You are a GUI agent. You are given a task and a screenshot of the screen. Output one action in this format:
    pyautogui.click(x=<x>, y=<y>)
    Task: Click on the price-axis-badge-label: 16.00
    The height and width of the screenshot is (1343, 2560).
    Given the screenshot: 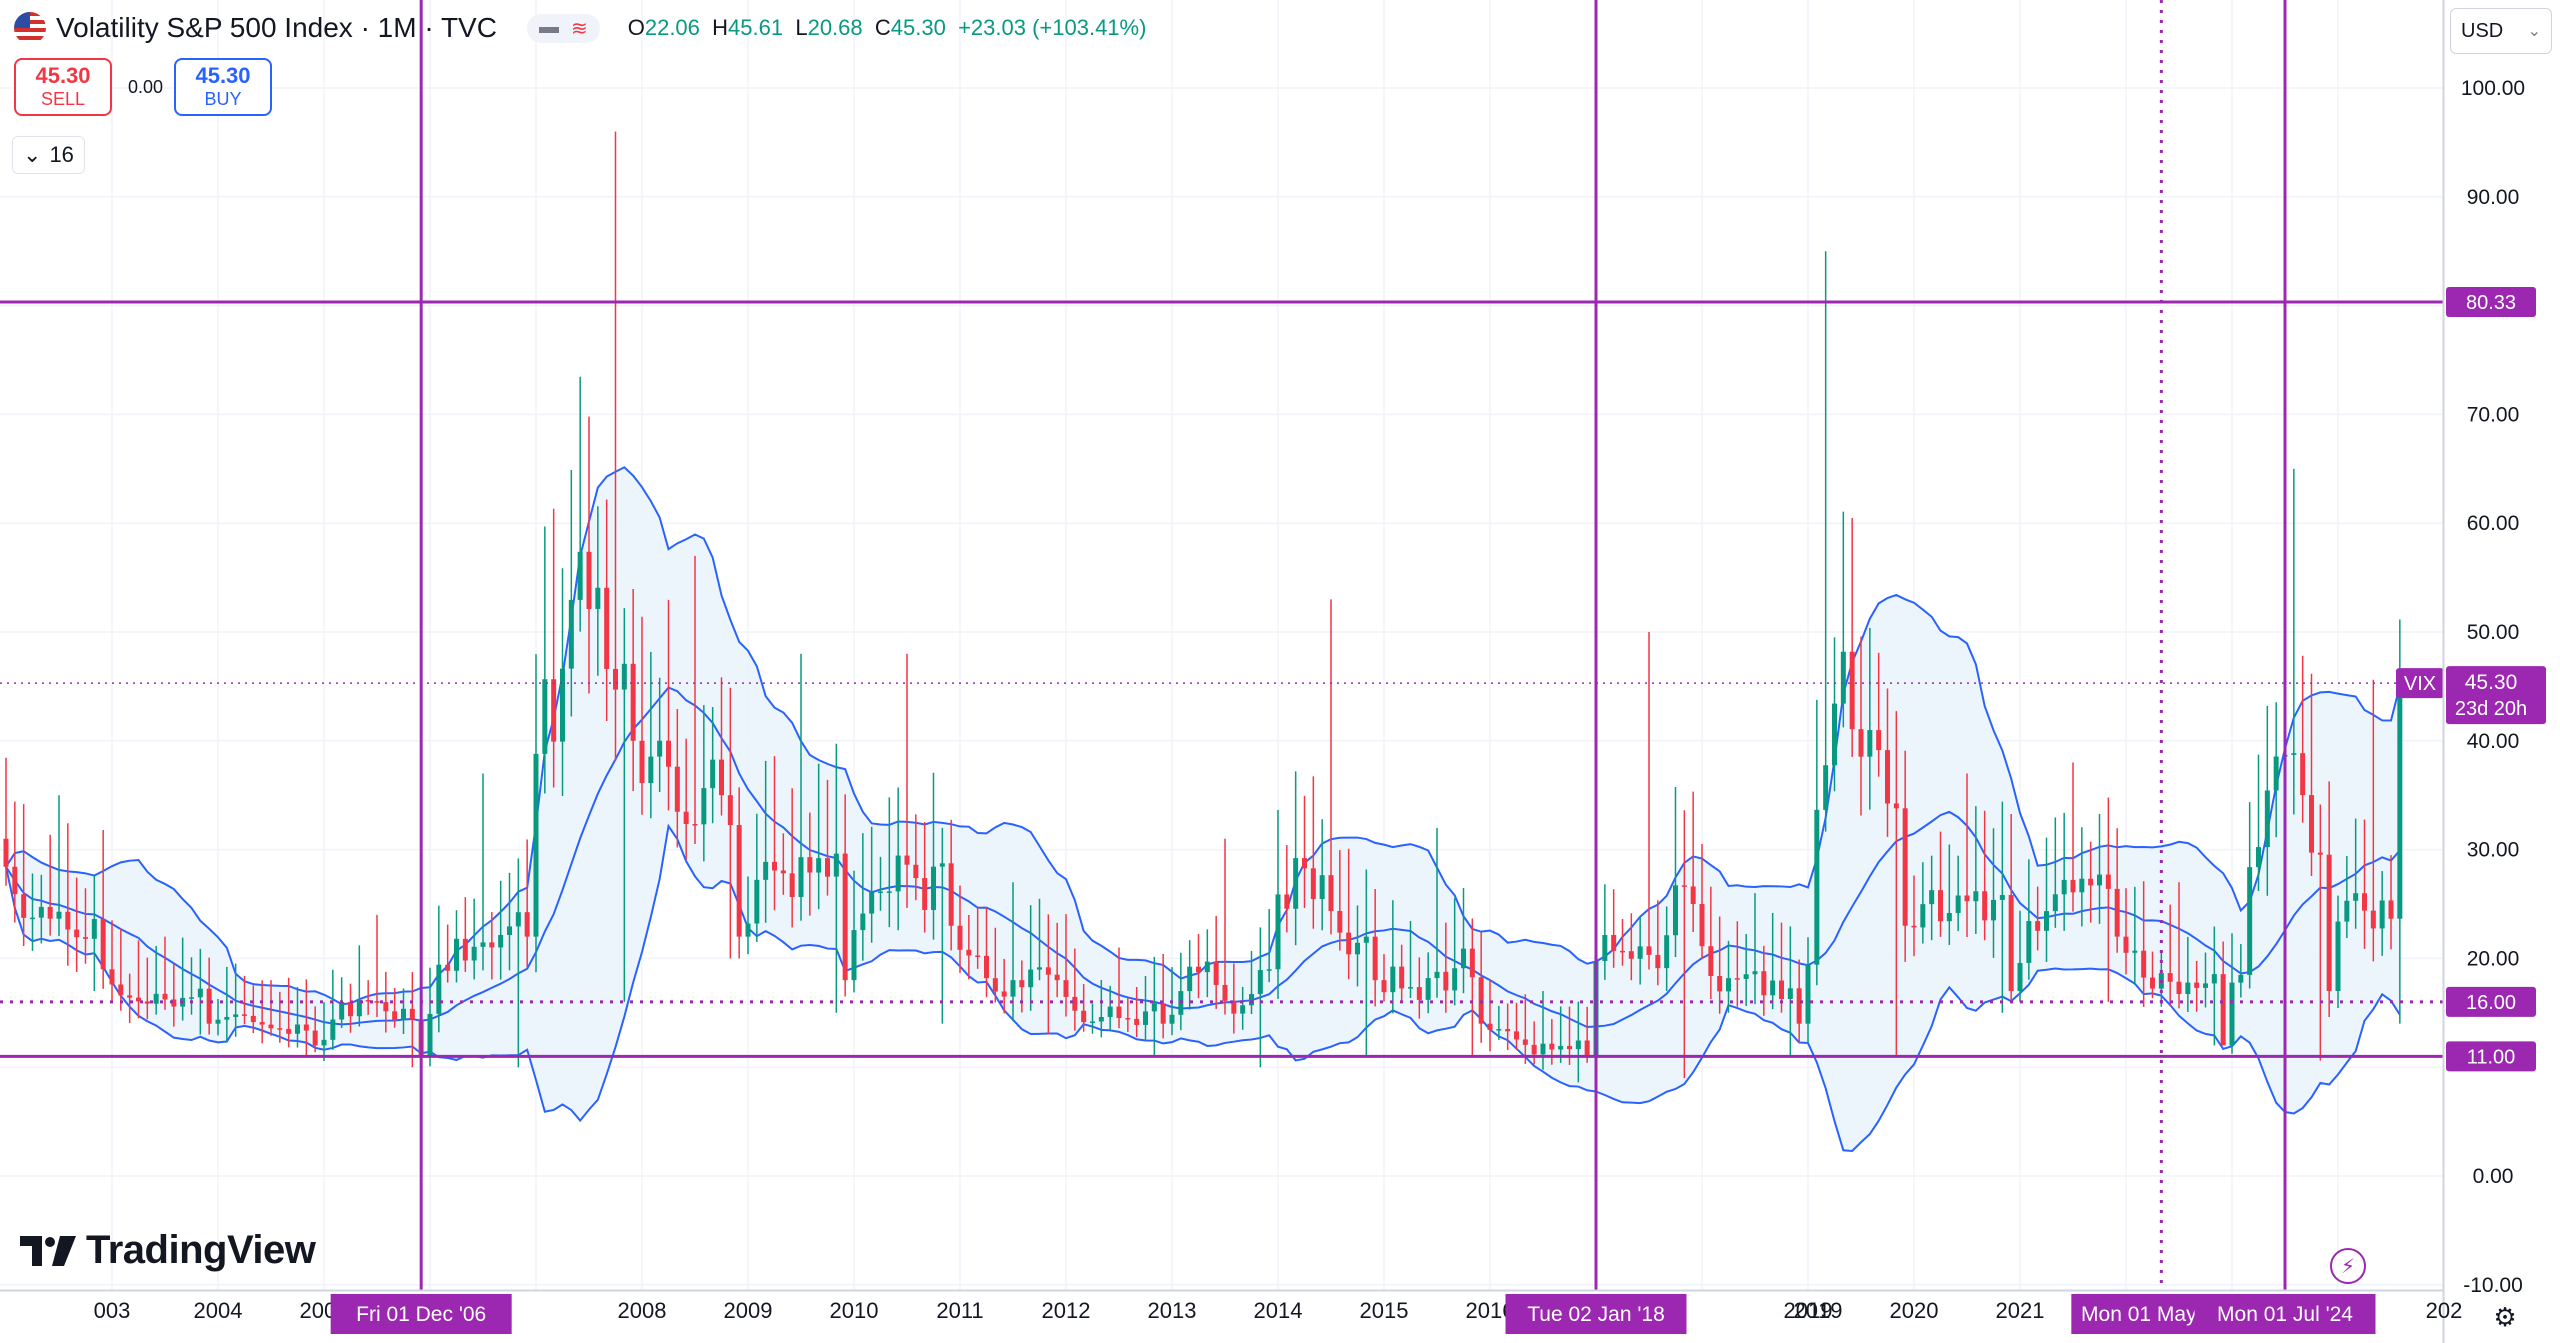 What is the action you would take?
    pyautogui.click(x=2491, y=1003)
    